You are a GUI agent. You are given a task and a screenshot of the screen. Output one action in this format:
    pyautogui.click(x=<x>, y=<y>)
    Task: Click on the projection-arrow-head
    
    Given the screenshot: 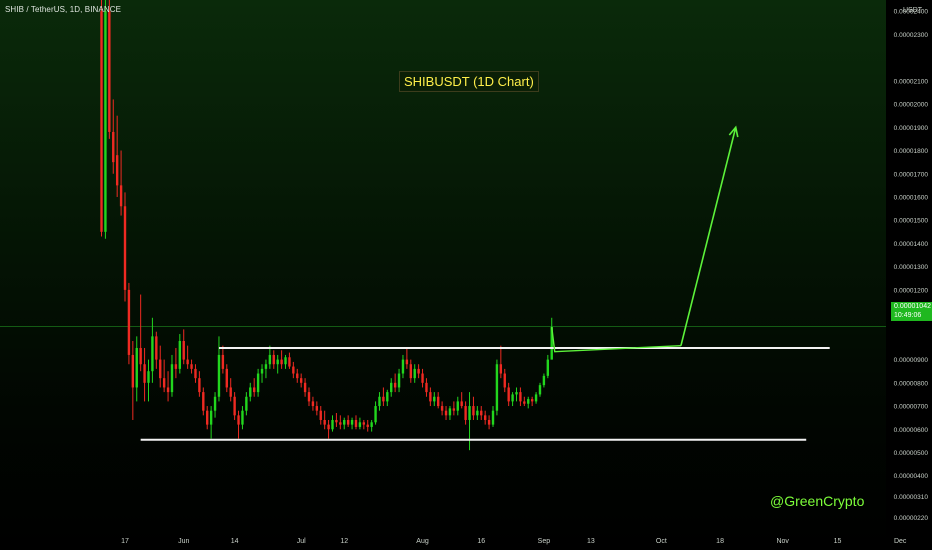 What is the action you would take?
    pyautogui.click(x=733, y=131)
    